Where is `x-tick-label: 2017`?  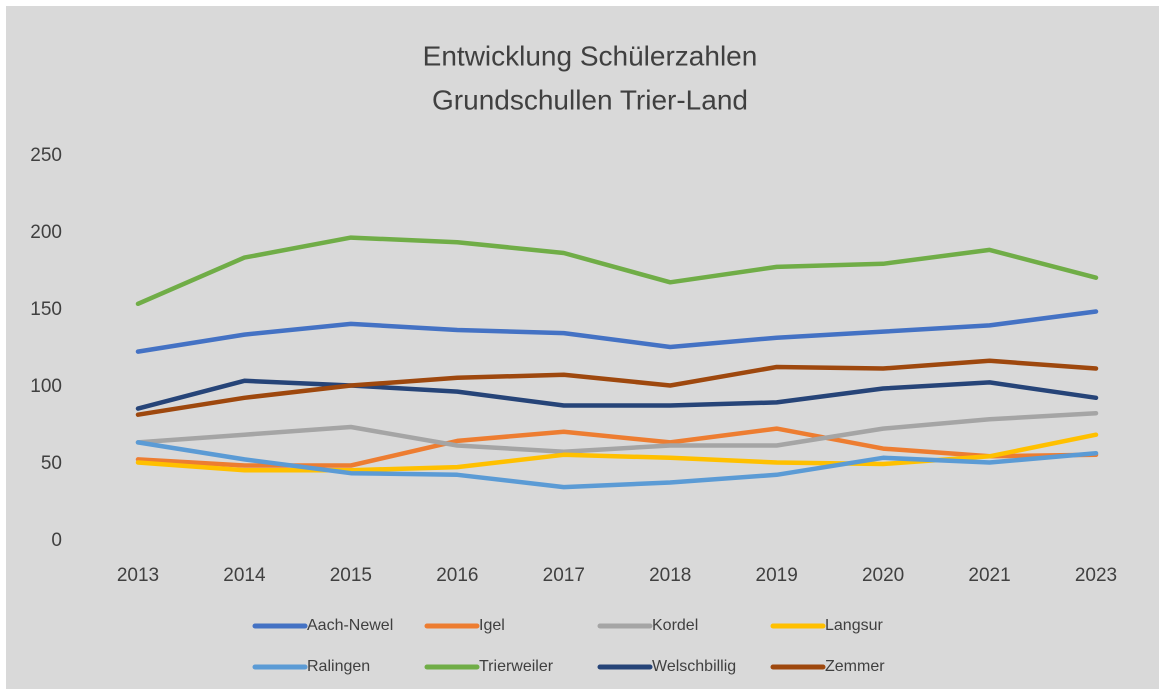 x-tick-label: 2017 is located at coordinates (564, 575).